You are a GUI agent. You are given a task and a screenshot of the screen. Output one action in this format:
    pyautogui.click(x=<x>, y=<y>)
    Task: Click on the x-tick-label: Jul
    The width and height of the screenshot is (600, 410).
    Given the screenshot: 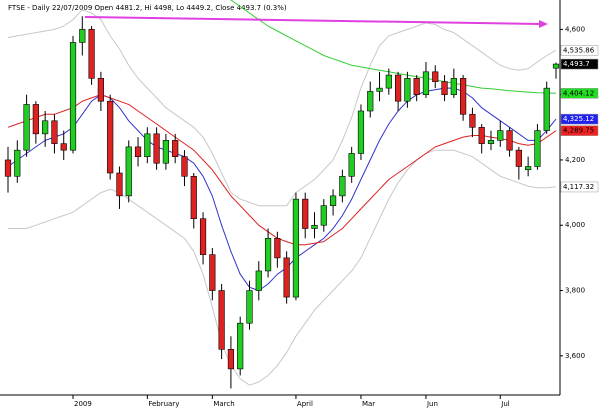 What is the action you would take?
    pyautogui.click(x=505, y=404)
    